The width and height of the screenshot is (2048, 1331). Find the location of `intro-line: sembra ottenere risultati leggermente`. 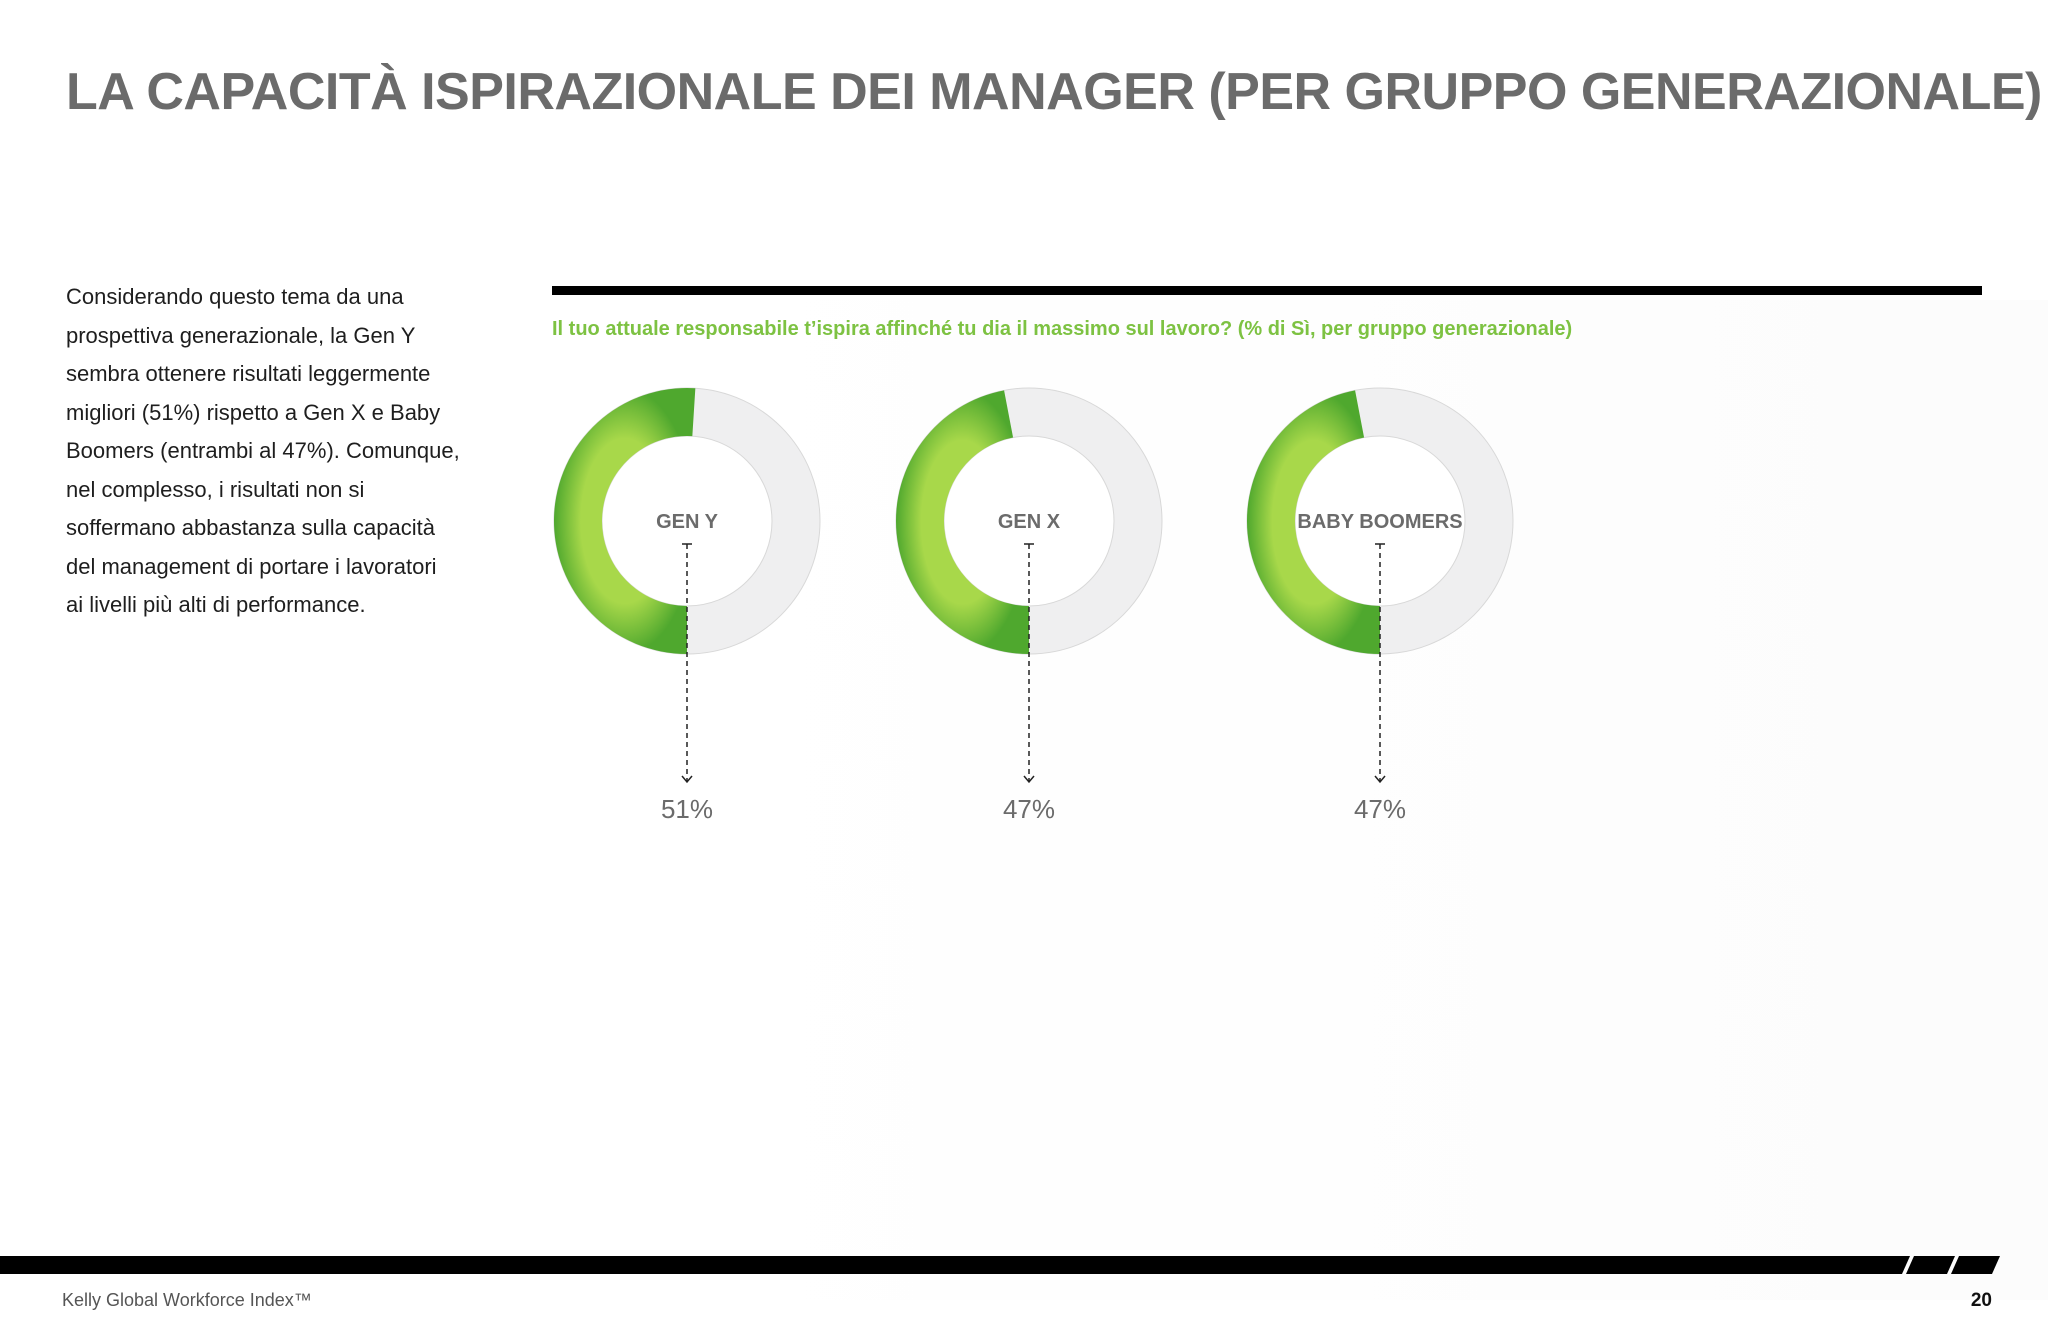

intro-line: sembra ottenere risultati leggermente is located at coordinates (248, 373).